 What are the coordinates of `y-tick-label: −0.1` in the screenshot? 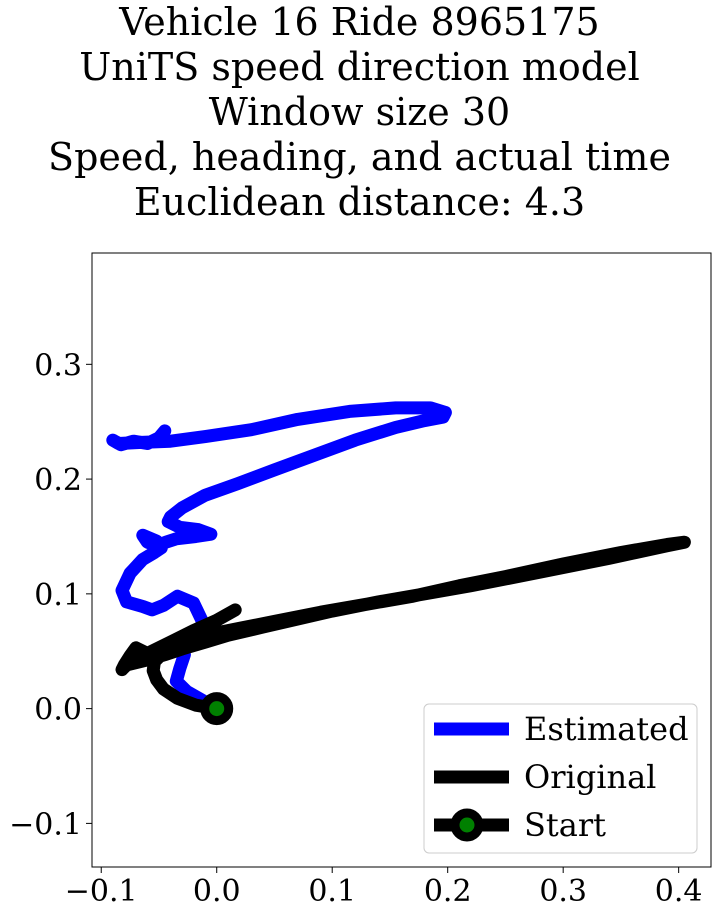 It's located at (45, 824).